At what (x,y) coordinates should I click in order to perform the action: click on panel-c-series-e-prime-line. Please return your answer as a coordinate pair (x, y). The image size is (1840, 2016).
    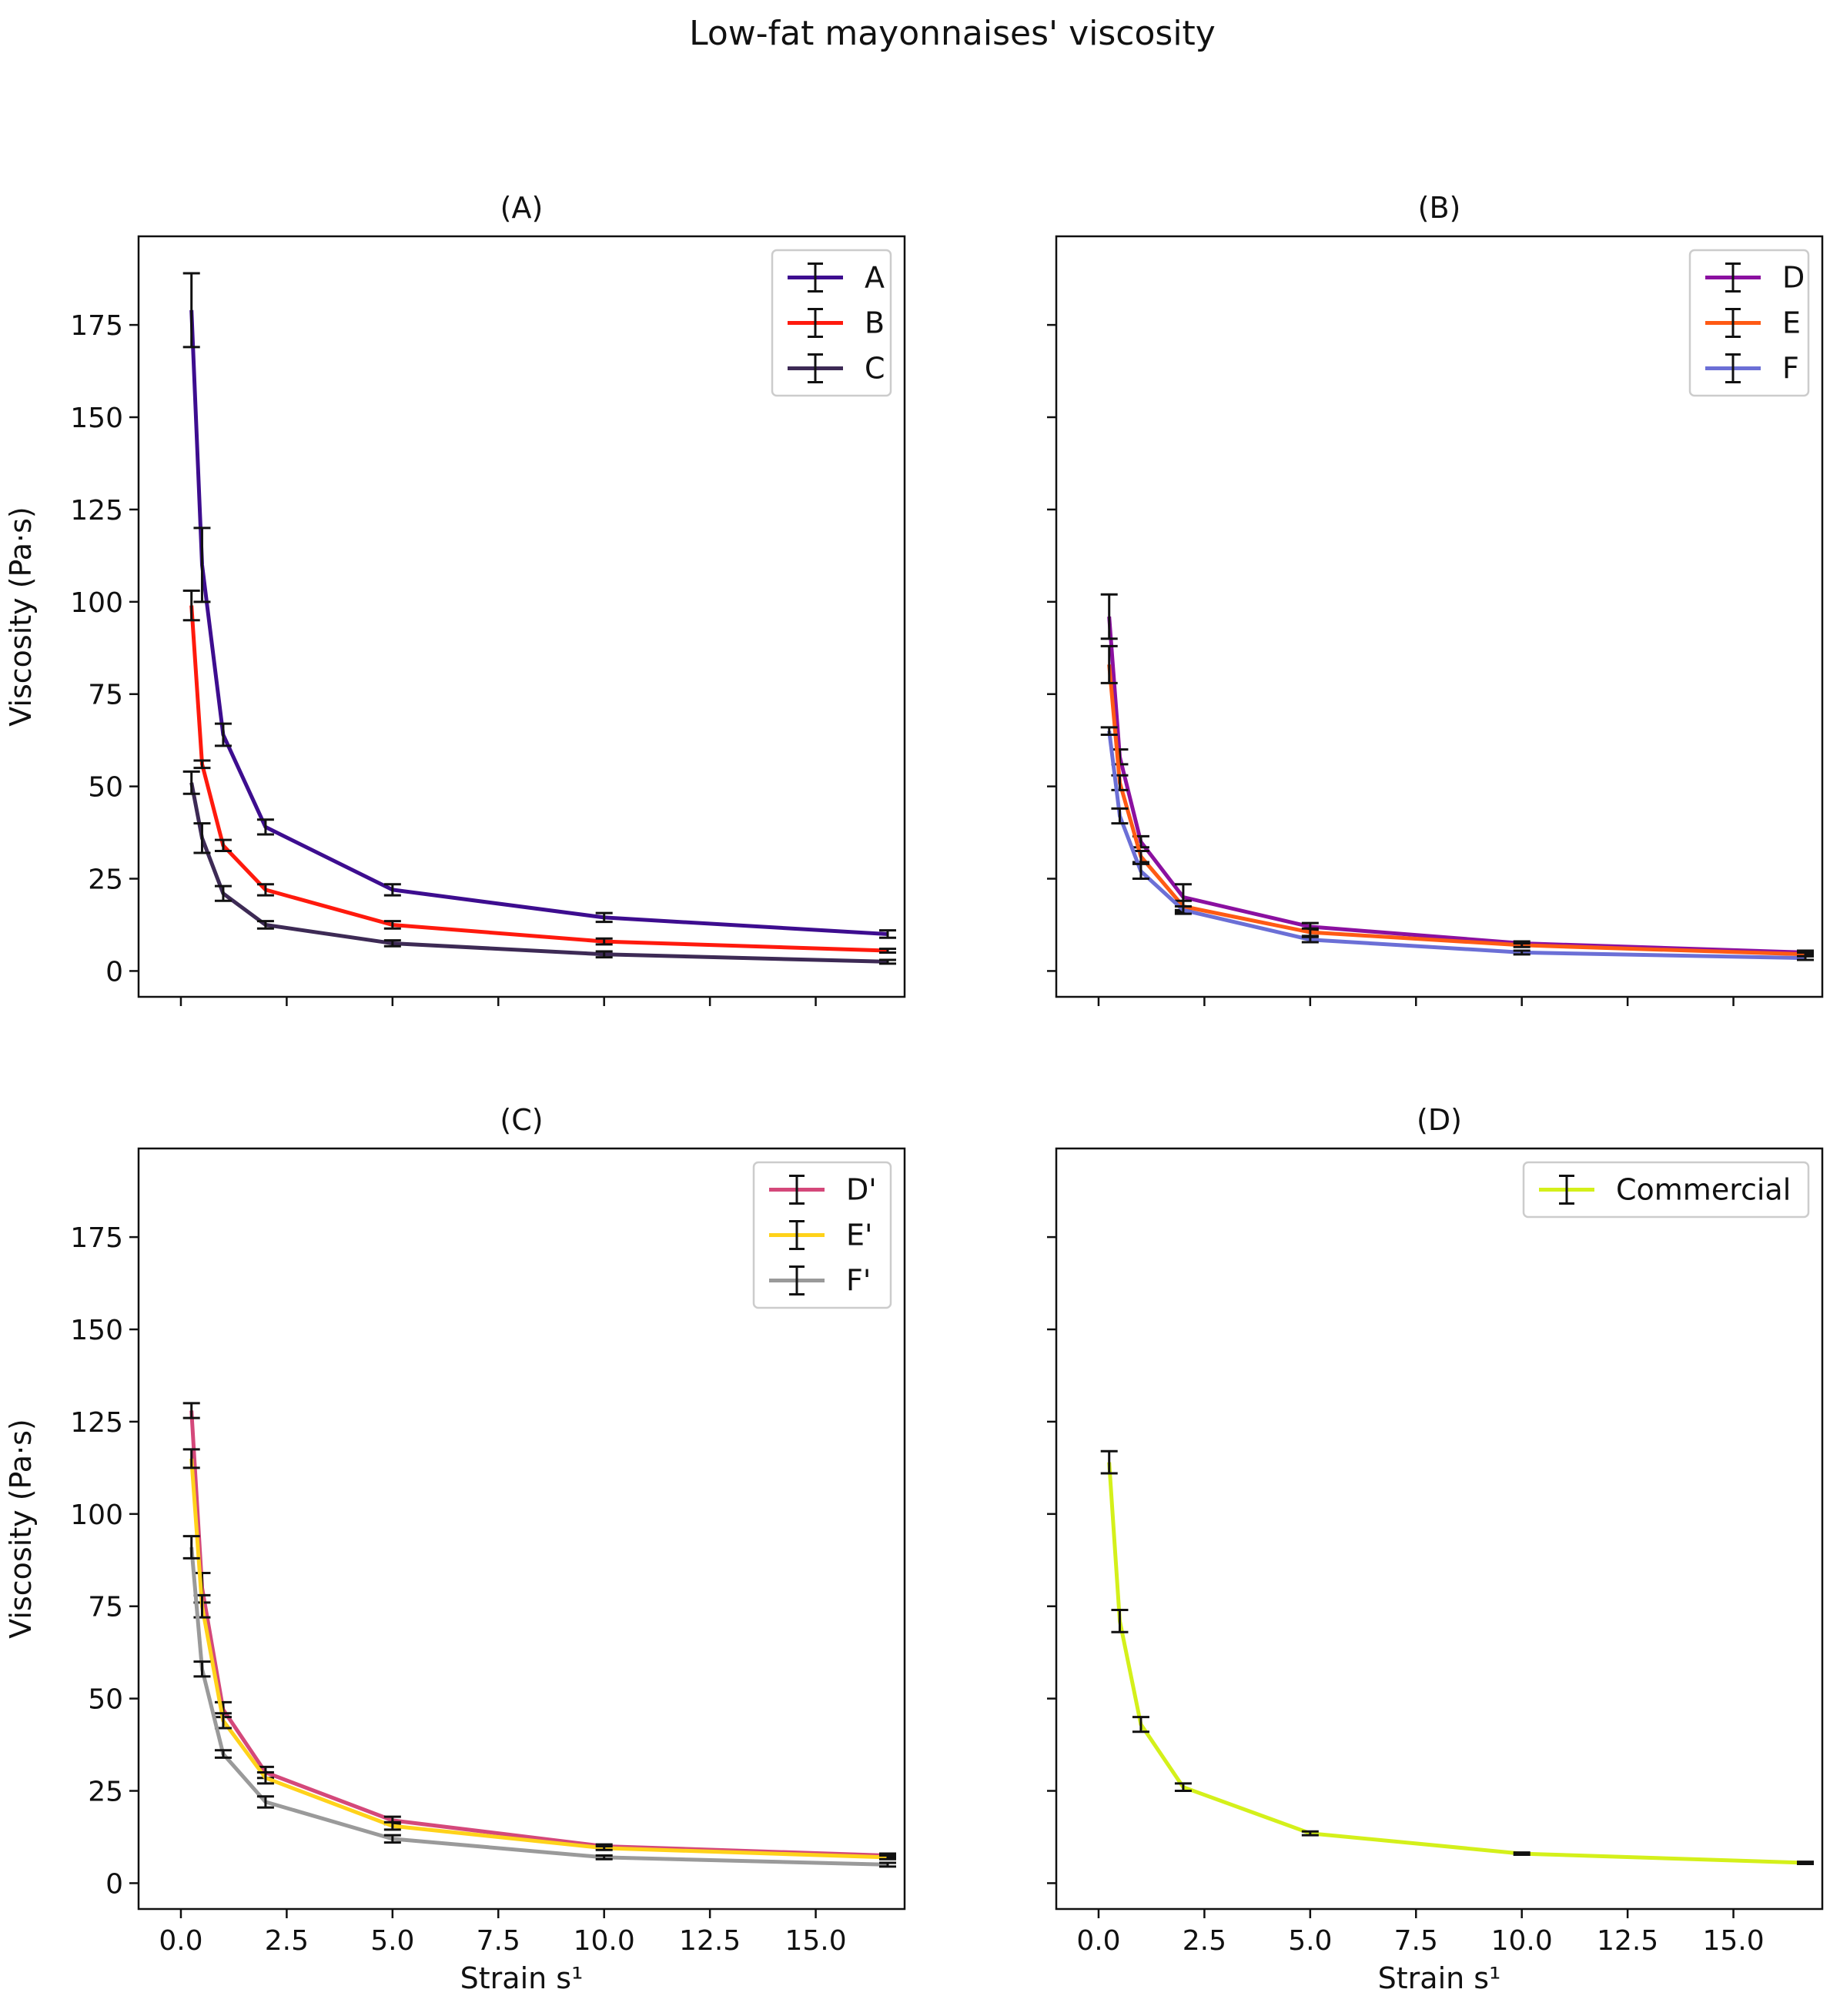
    Looking at the image, I should click on (538, 1659).